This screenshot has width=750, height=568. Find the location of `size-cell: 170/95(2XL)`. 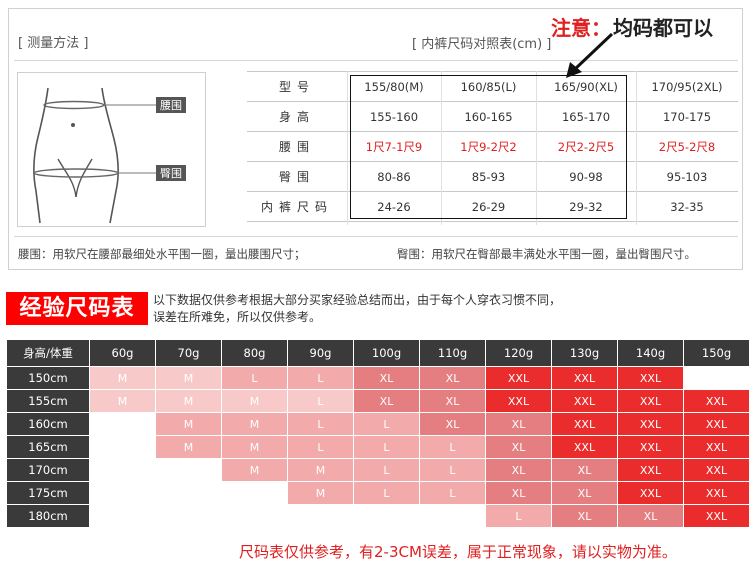

size-cell: 170/95(2XL) is located at coordinates (687, 86).